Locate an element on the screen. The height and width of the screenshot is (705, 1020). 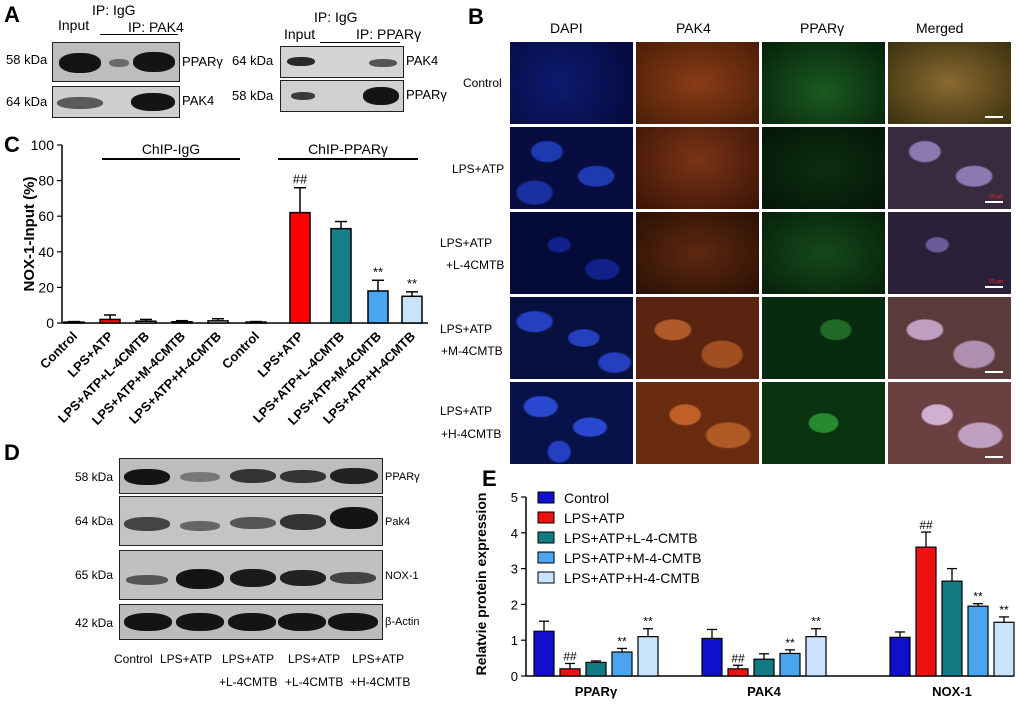
y-tick-label: 80 is located at coordinates (46, 181).